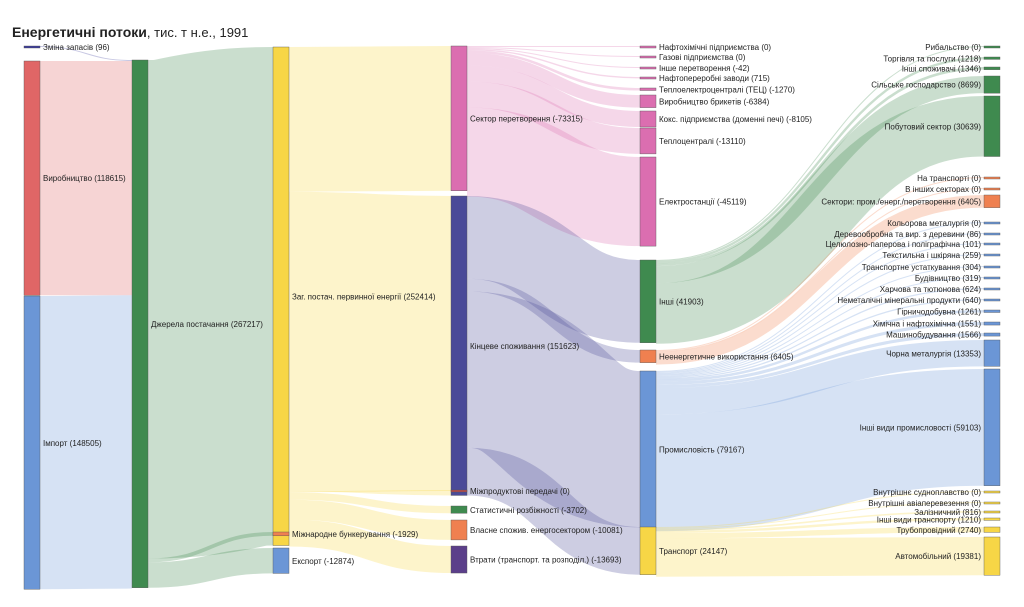 Image resolution: width=1024 pixels, height=607 pixels. What do you see at coordinates (281, 296) in the screenshot?
I see `node-zag` at bounding box center [281, 296].